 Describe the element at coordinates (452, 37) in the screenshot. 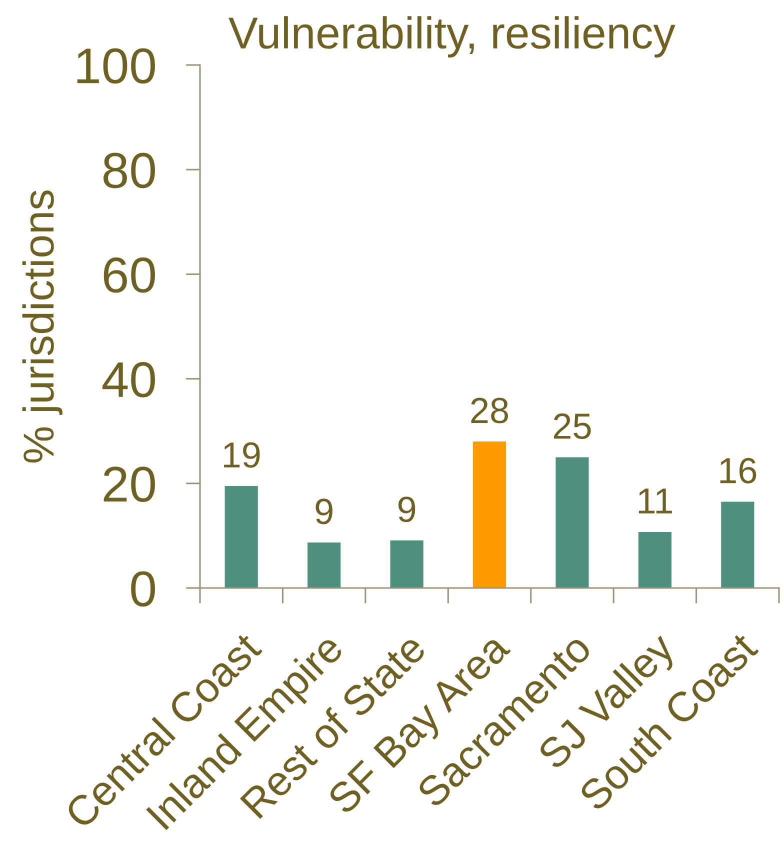

I see `chart-title: Vulnerability, resiliency` at that location.